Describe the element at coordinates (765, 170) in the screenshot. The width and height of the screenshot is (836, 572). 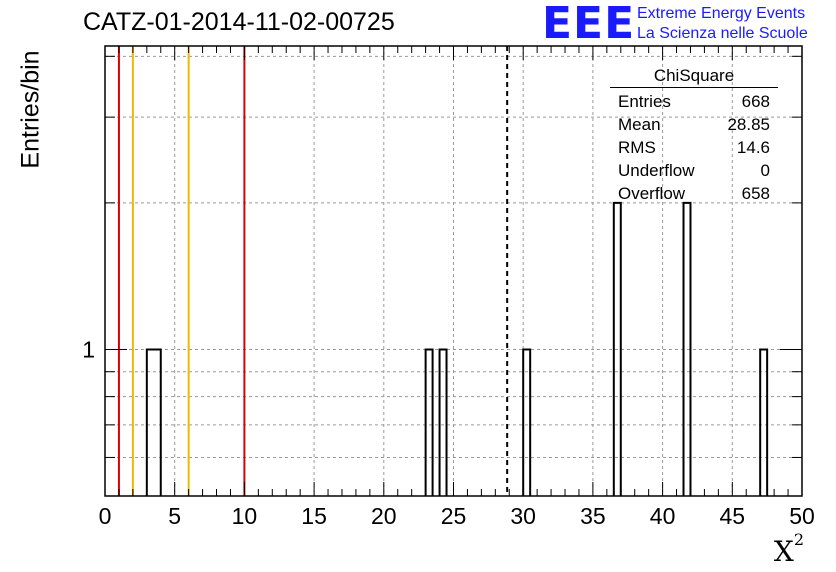
I see `stats-value: 0` at that location.